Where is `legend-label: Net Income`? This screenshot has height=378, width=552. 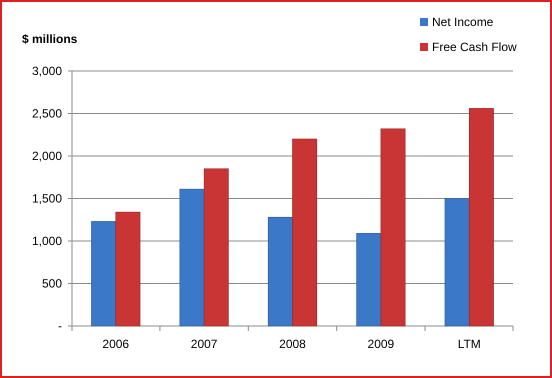 legend-label: Net Income is located at coordinates (463, 22).